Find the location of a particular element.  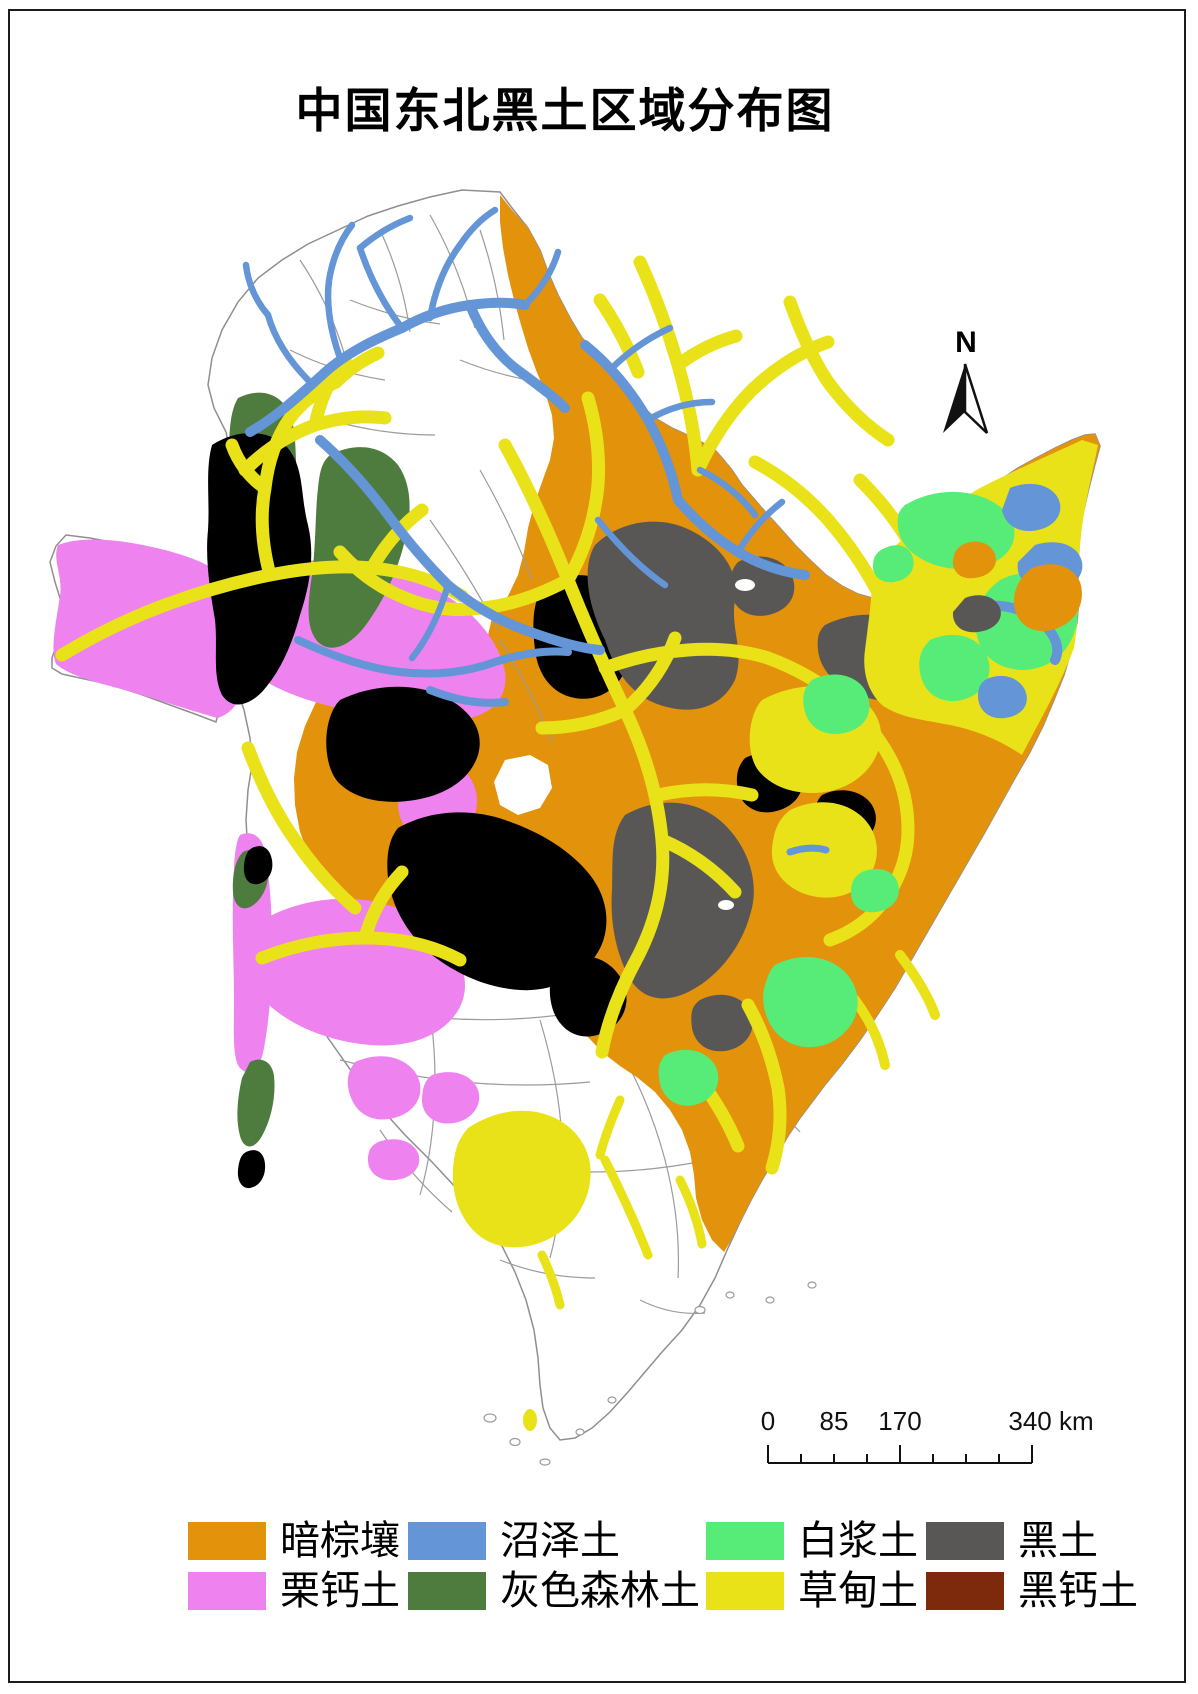

north-arrow-icon is located at coordinates (966, 398).